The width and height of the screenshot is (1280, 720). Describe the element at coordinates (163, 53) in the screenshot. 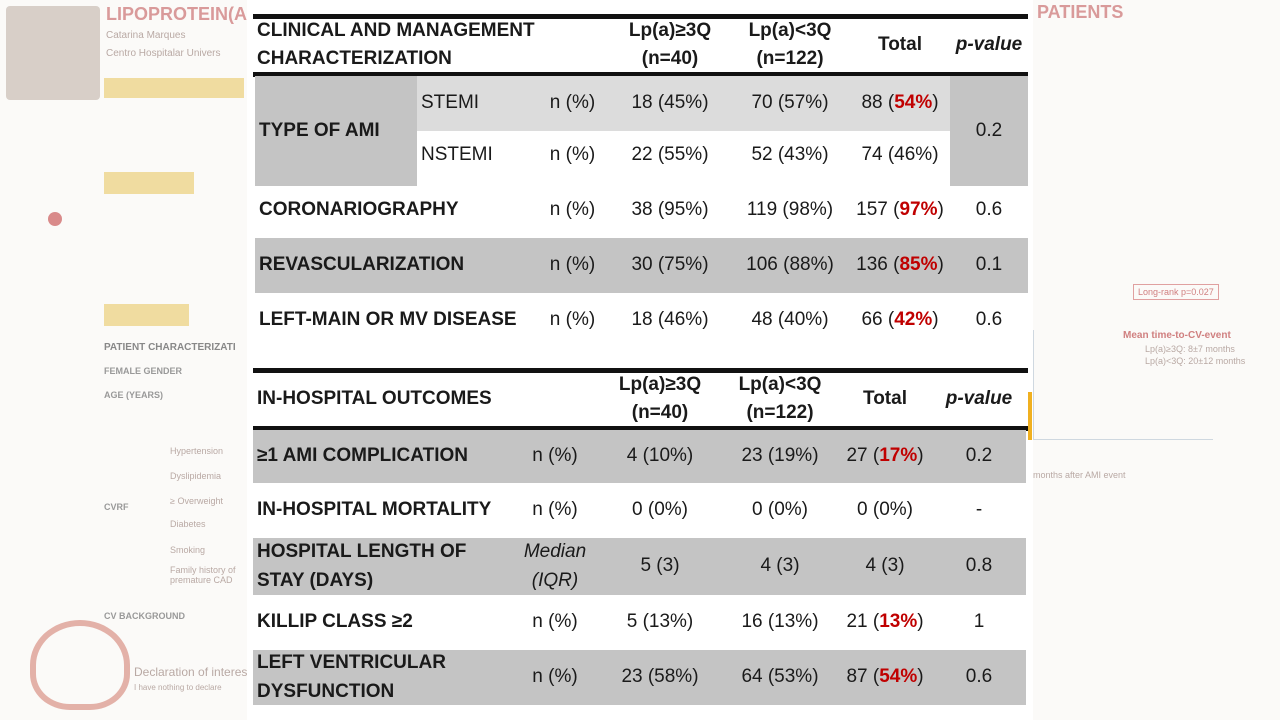

I see `poster-text: Centro Hospitalar Univers` at that location.